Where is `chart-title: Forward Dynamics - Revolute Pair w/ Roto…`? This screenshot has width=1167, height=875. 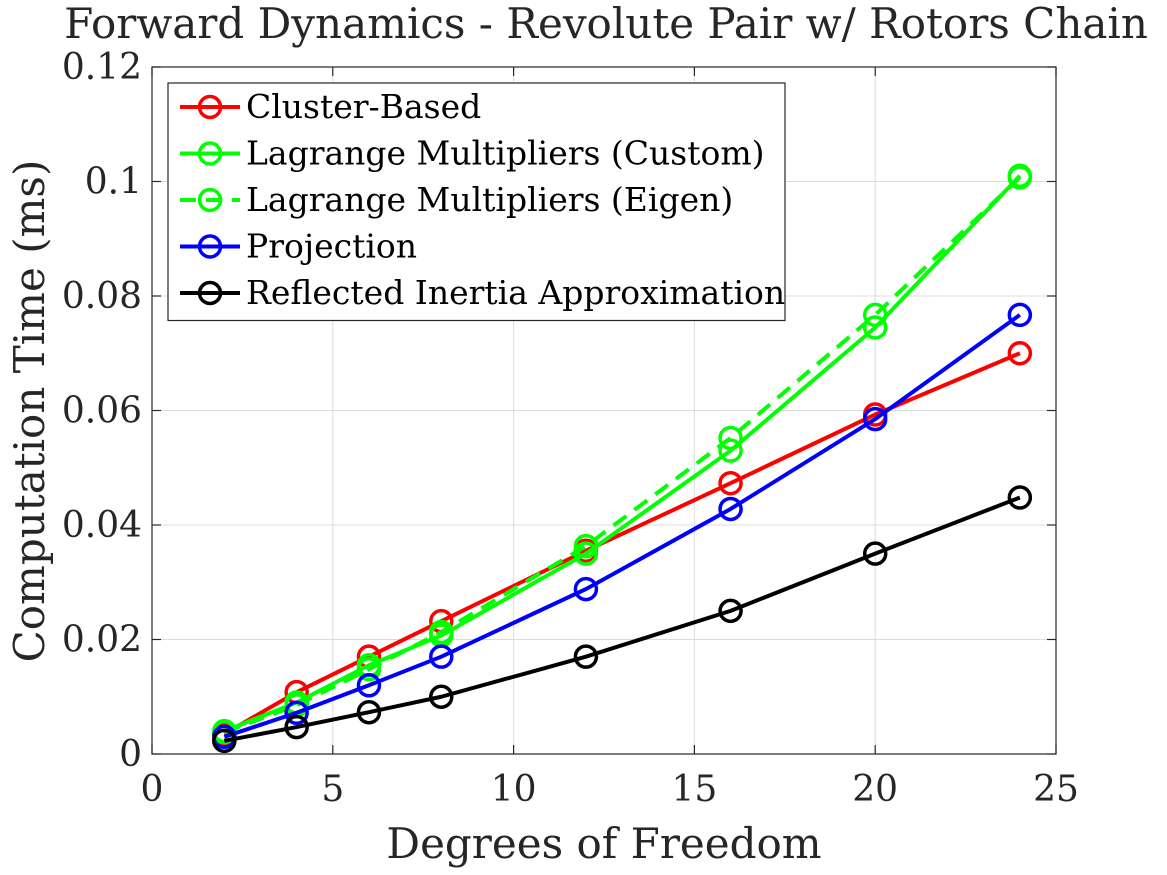
chart-title: Forward Dynamics - Revolute Pair w/ Roto… is located at coordinates (606, 24).